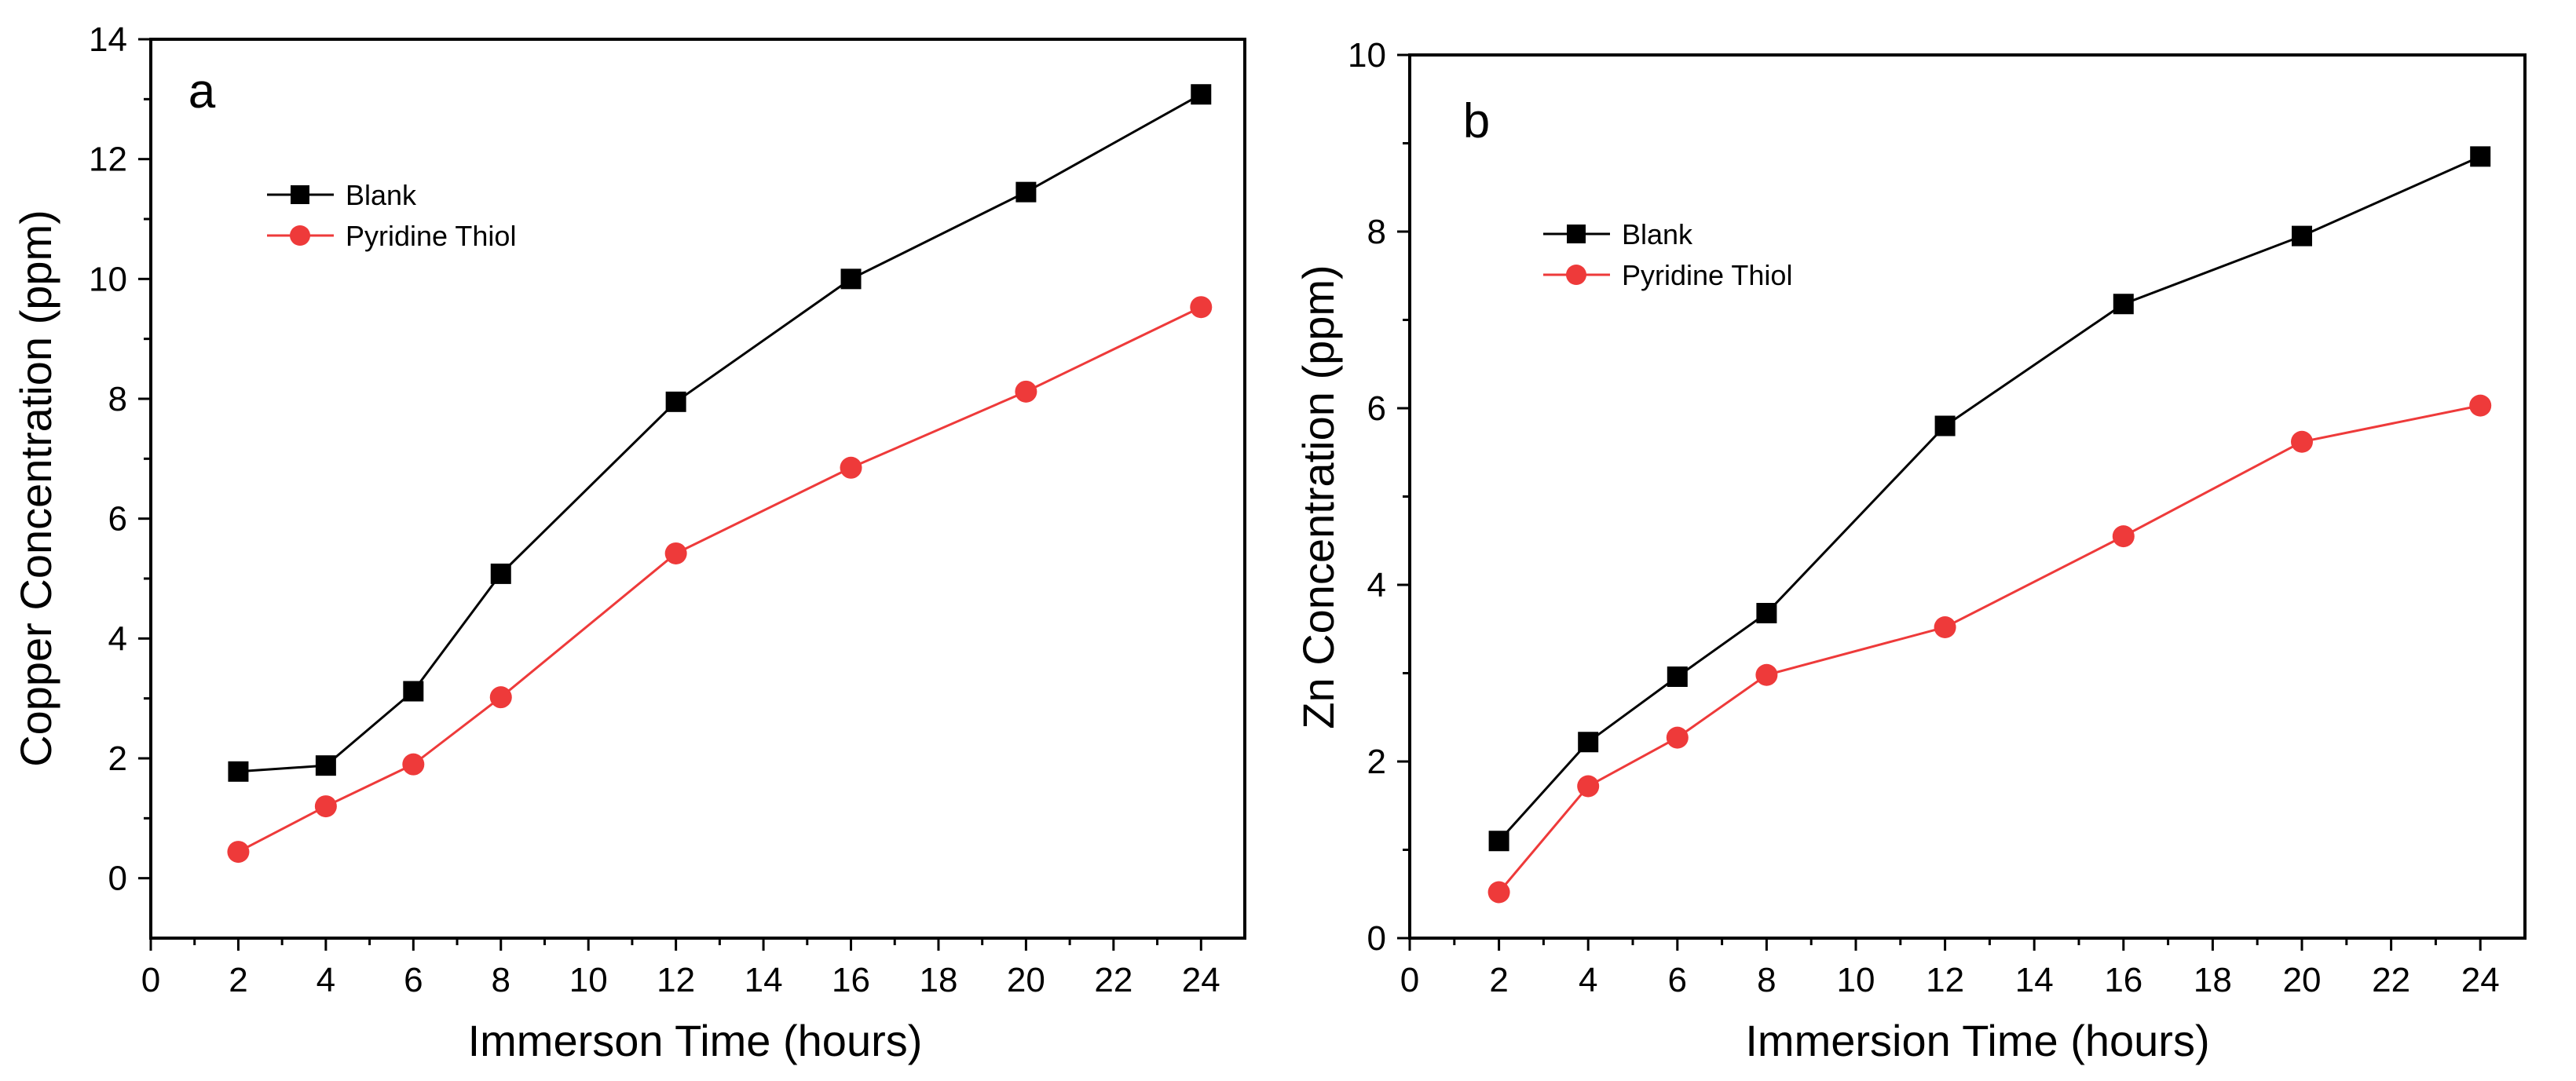  Describe the element at coordinates (108, 39) in the screenshot. I see `y-tick-label: 14` at that location.